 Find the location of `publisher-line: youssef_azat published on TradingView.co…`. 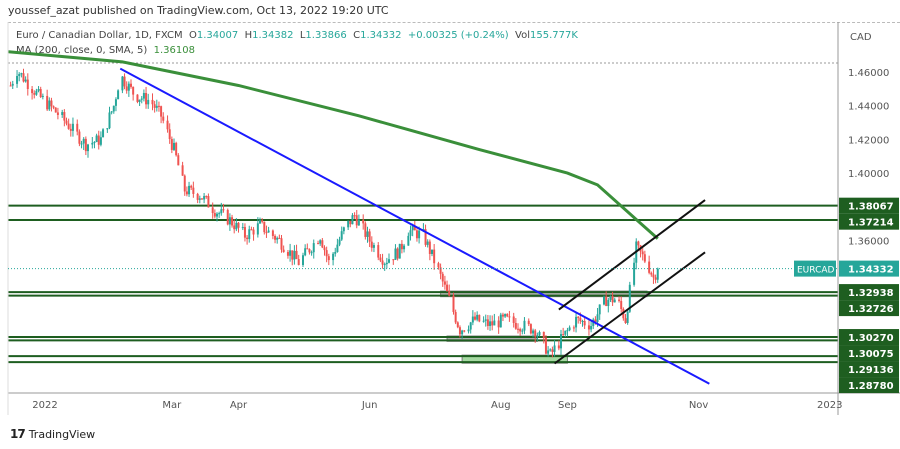

publisher-line: youssef_azat published on TradingView.co… is located at coordinates (198, 10).